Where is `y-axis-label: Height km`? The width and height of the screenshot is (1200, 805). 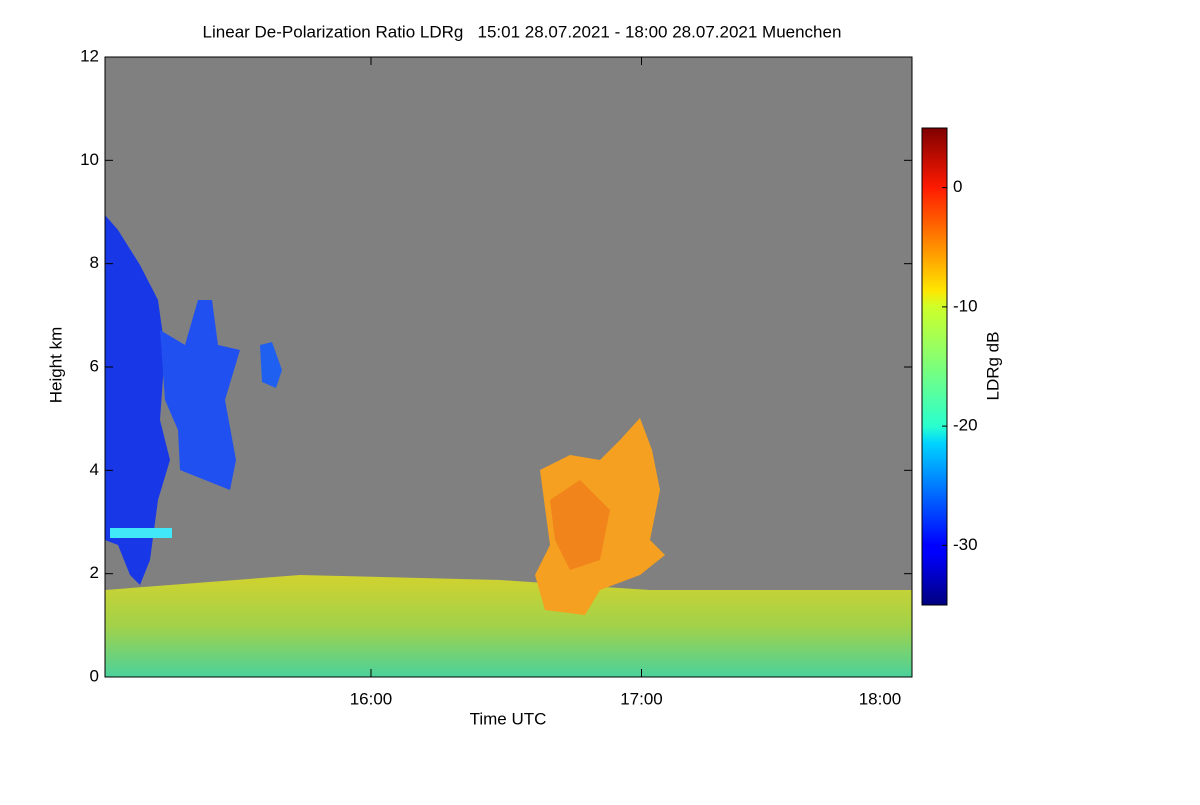
y-axis-label: Height km is located at coordinates (55, 365).